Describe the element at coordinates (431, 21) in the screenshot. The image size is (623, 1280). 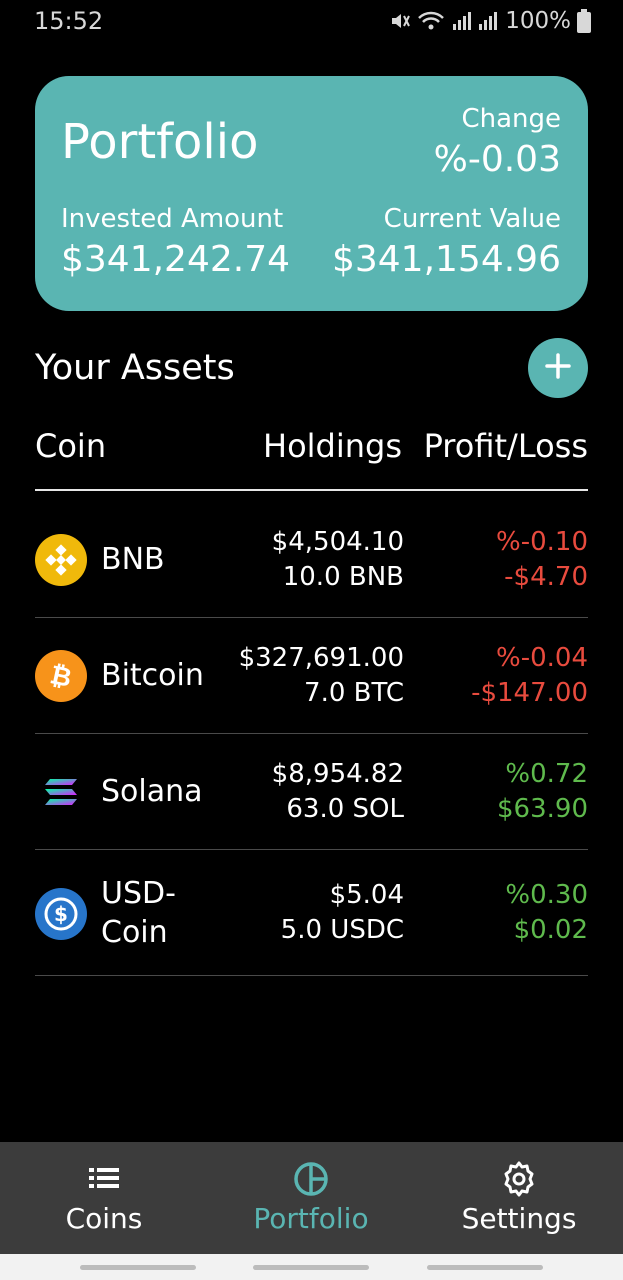
I see `wifi-icon` at that location.